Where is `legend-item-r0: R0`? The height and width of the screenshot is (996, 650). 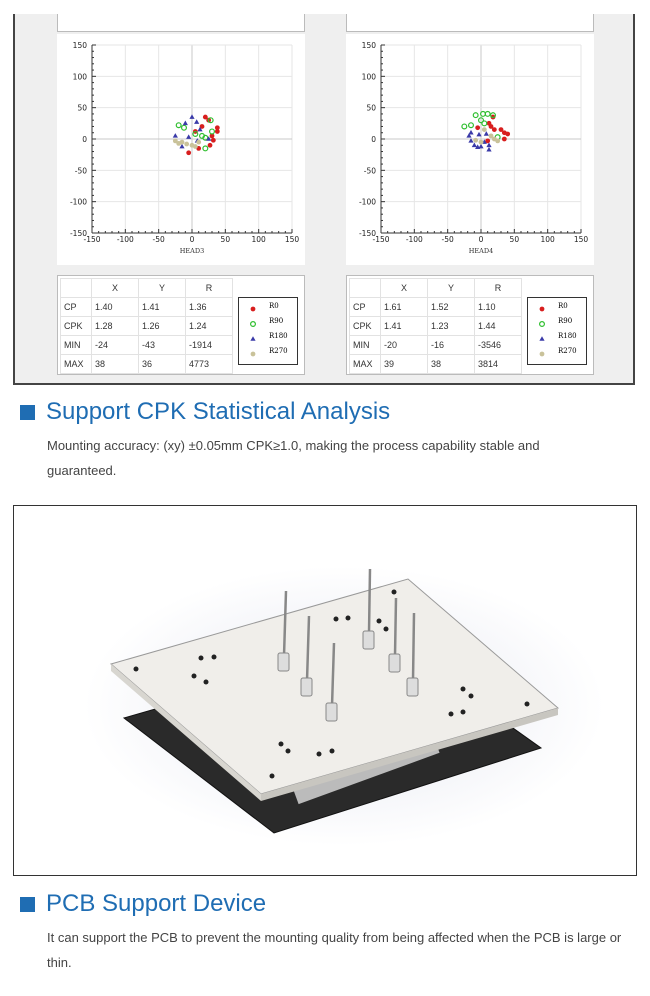 legend-item-r0: R0 is located at coordinates (272, 308).